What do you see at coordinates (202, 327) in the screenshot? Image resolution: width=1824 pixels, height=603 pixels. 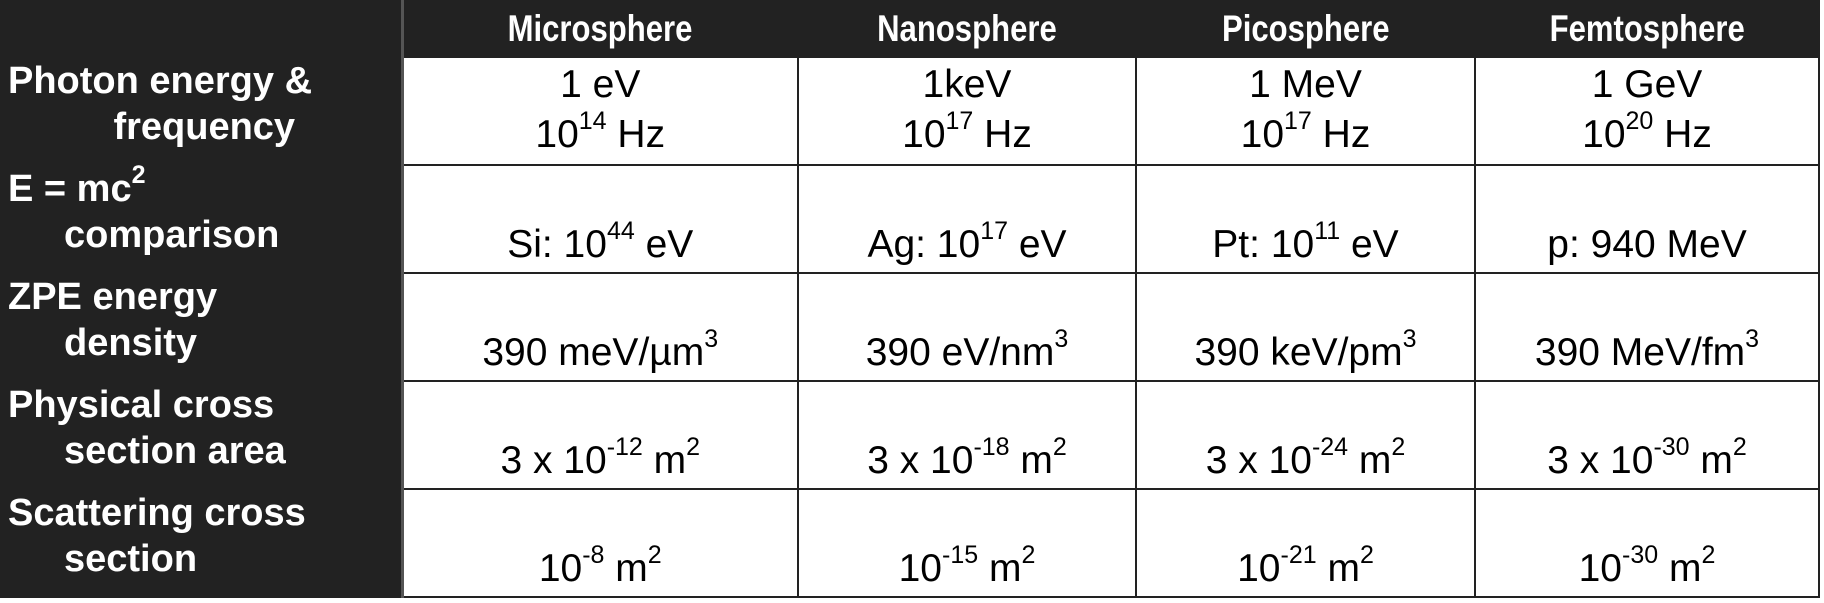 I see `row-label: ZPE energy density` at bounding box center [202, 327].